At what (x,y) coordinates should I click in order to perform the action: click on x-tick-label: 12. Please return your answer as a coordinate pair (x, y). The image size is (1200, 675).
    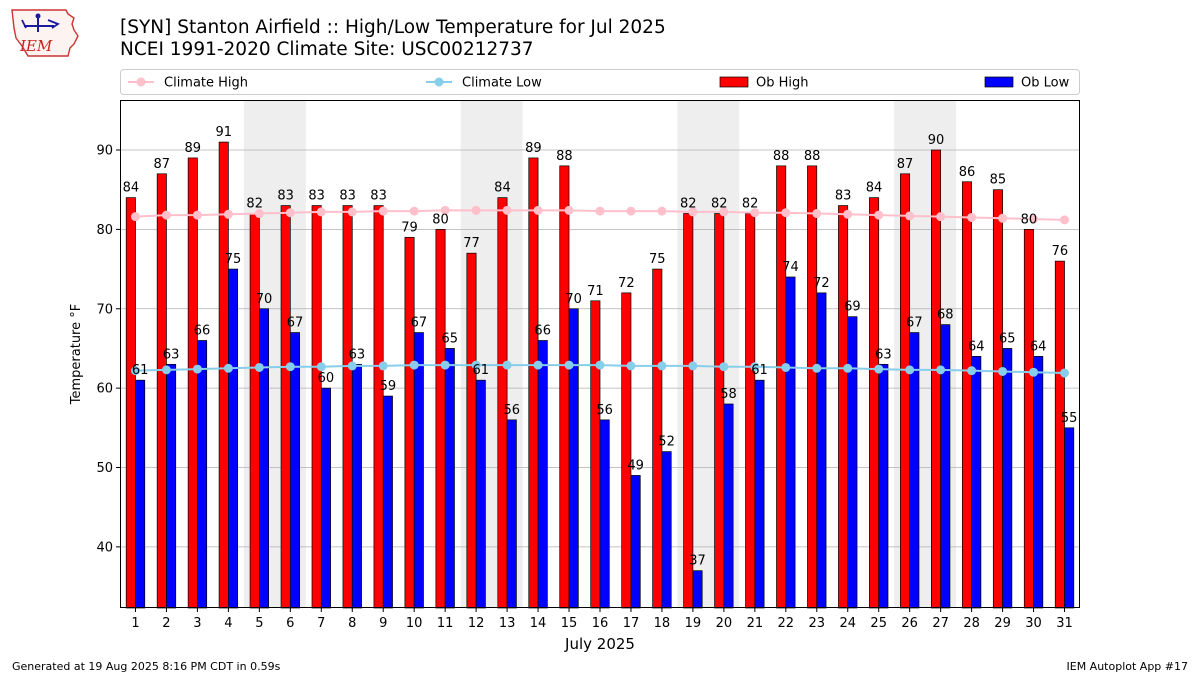
    Looking at the image, I should click on (476, 623).